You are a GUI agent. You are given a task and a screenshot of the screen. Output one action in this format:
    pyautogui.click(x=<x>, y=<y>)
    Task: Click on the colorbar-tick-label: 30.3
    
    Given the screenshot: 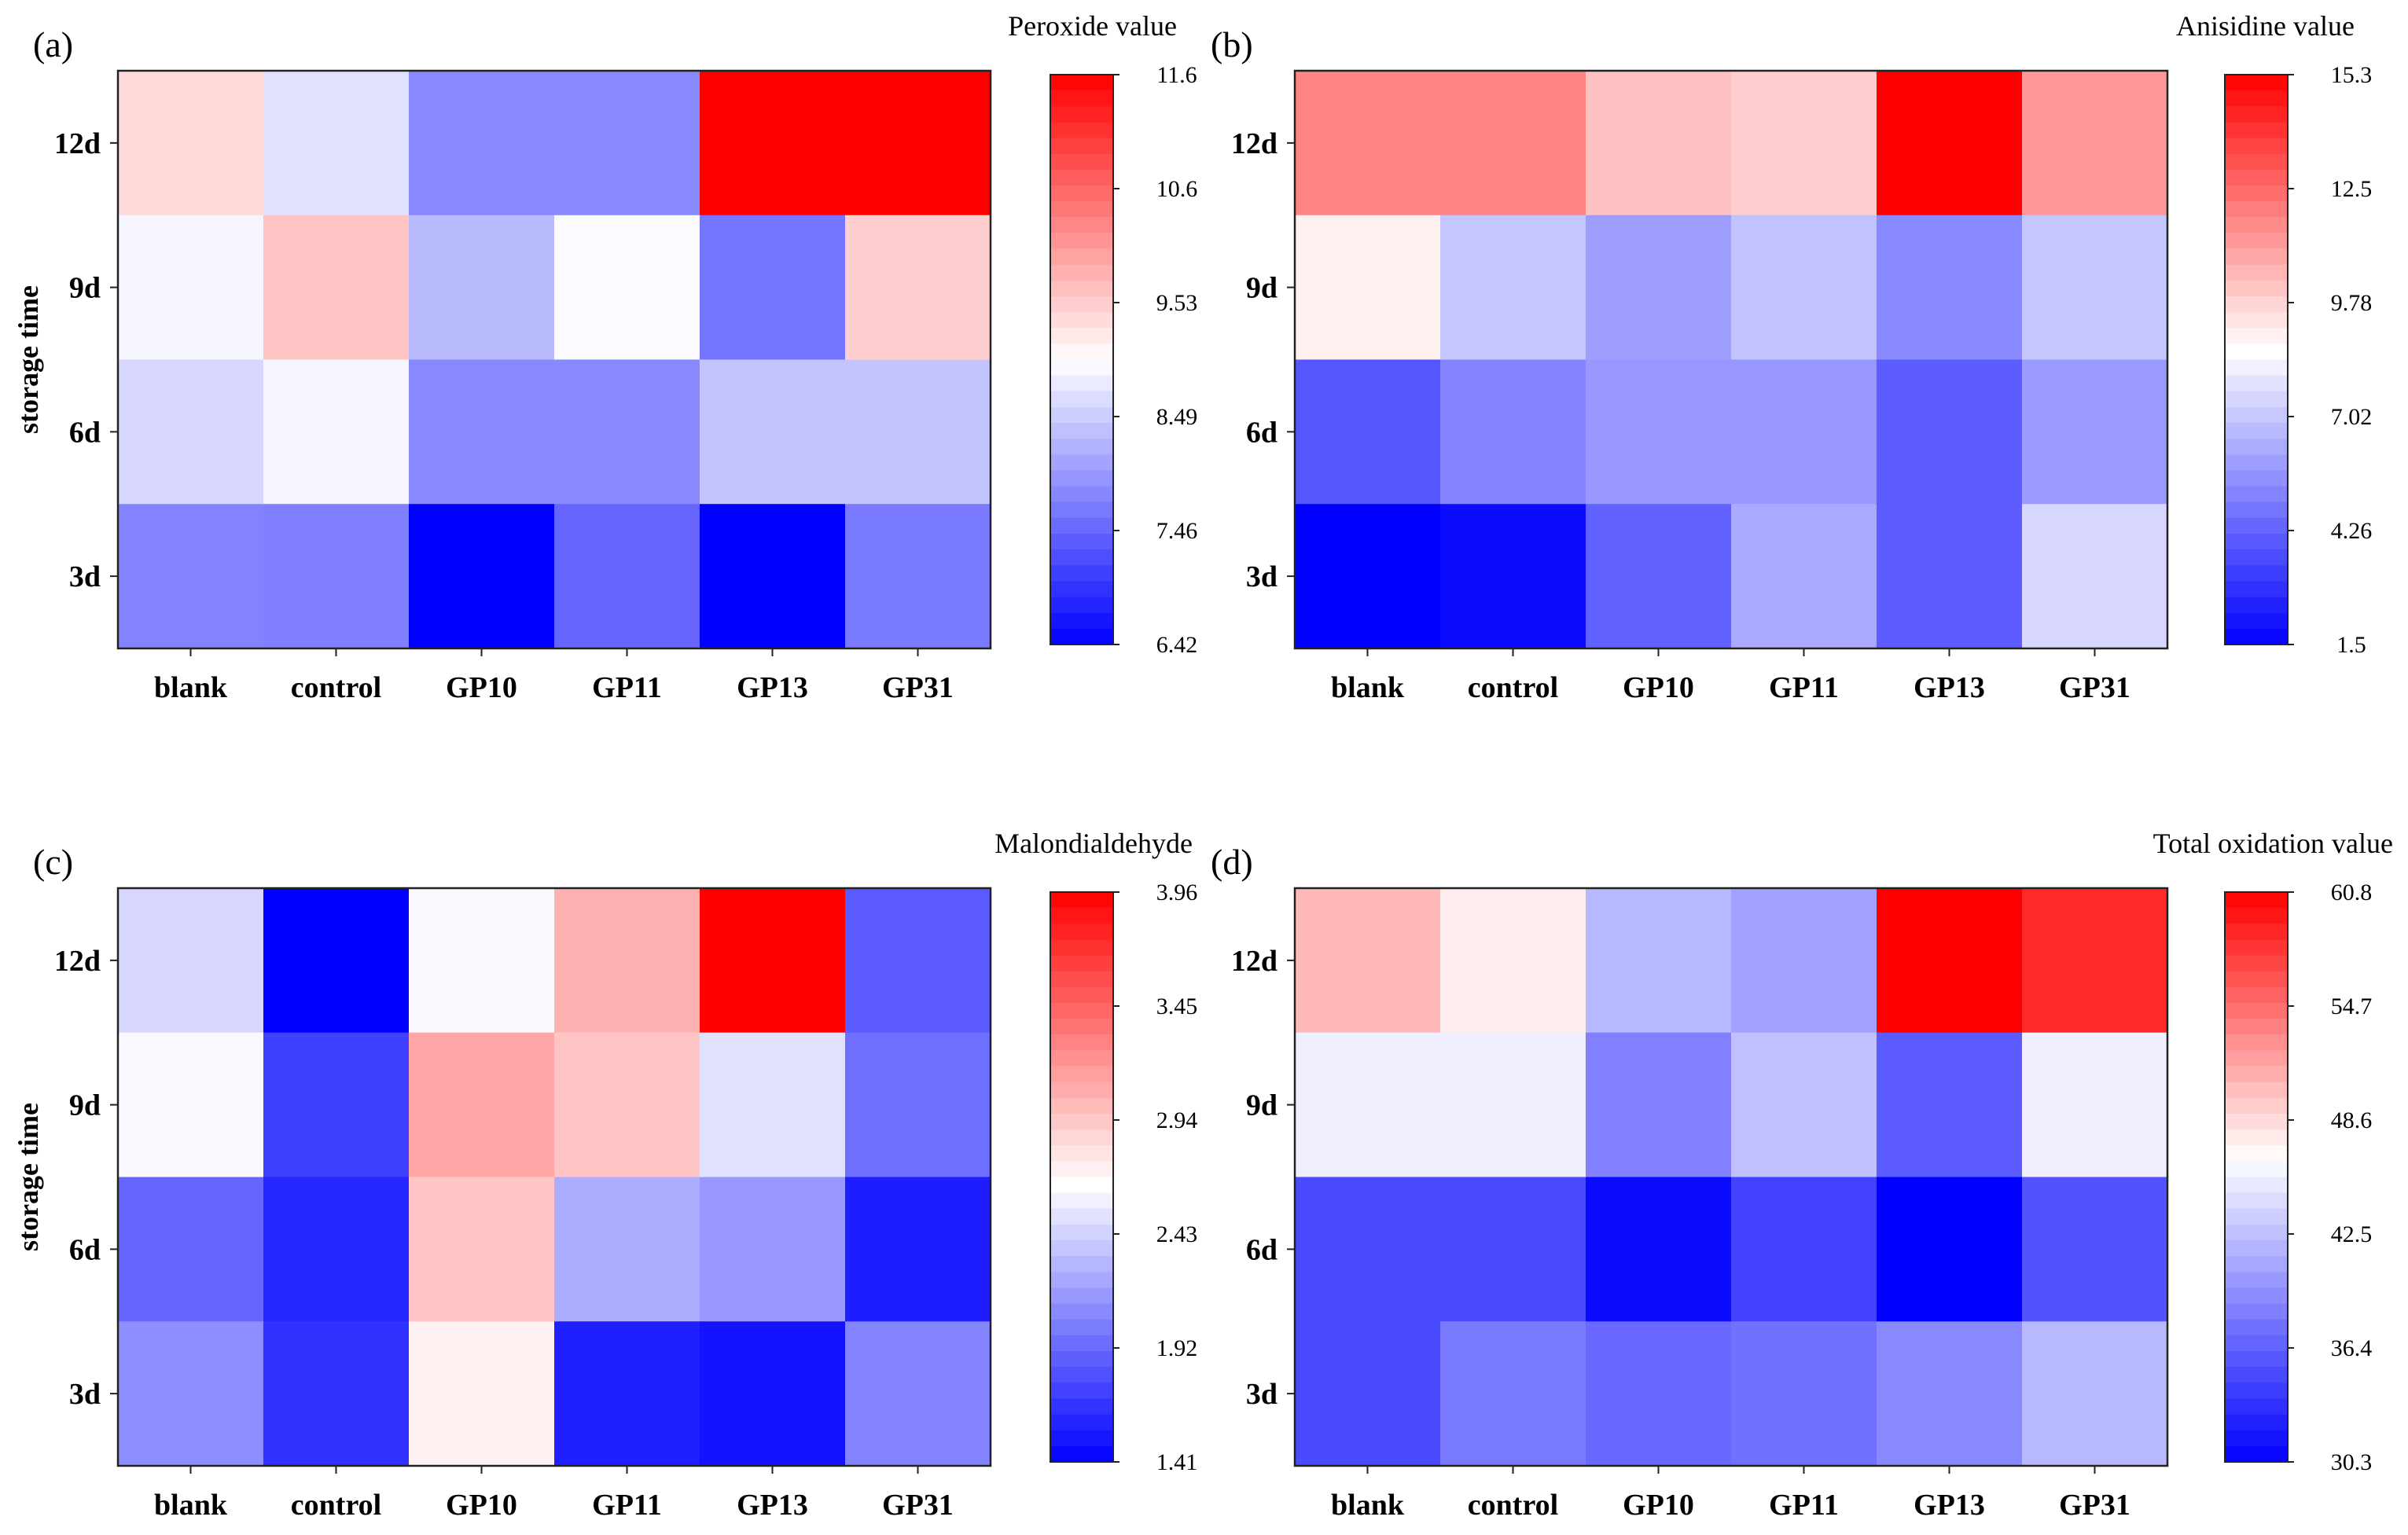 What is the action you would take?
    pyautogui.click(x=2352, y=1462)
    